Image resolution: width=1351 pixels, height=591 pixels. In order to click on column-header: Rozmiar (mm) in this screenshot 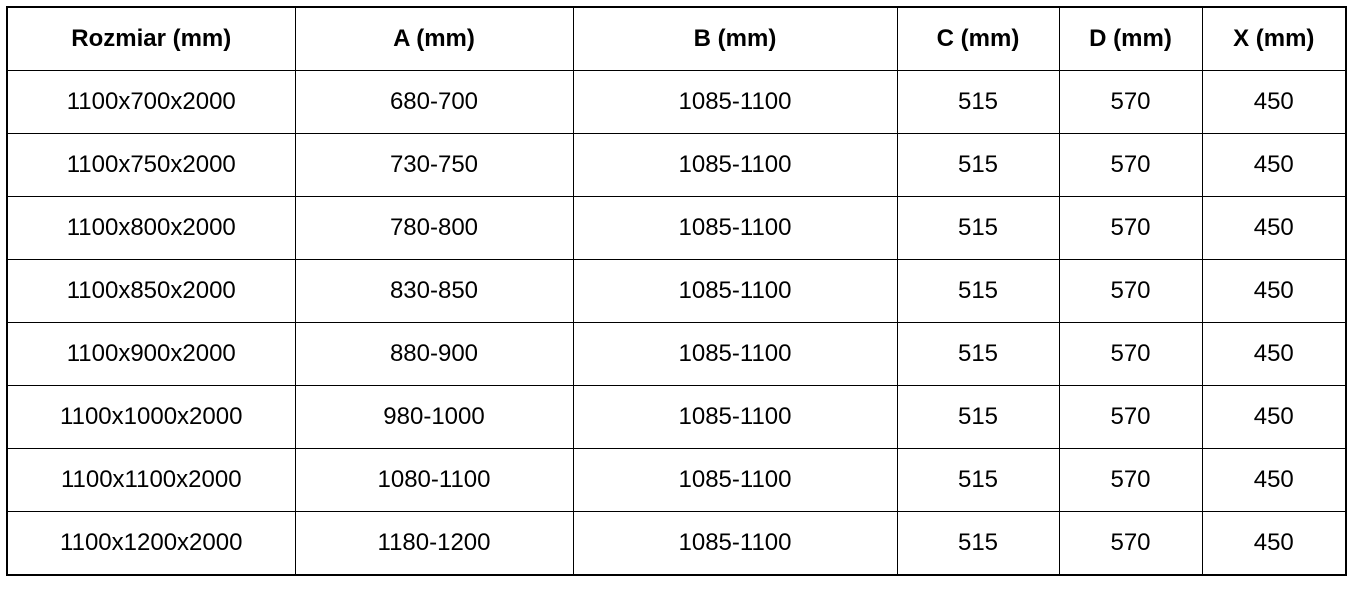, I will do `click(151, 38)`.